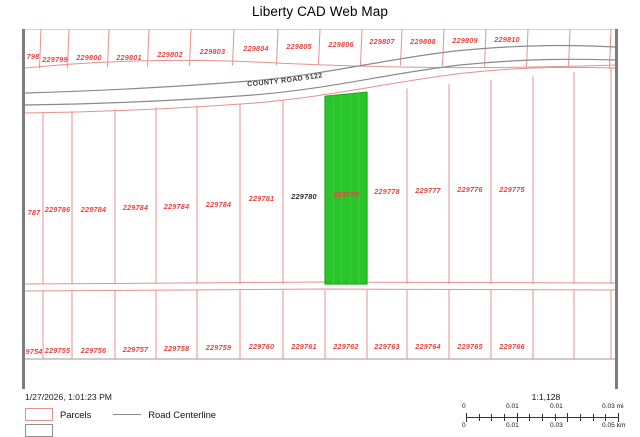  I want to click on scale-mi-tick-0: 0, so click(464, 406).